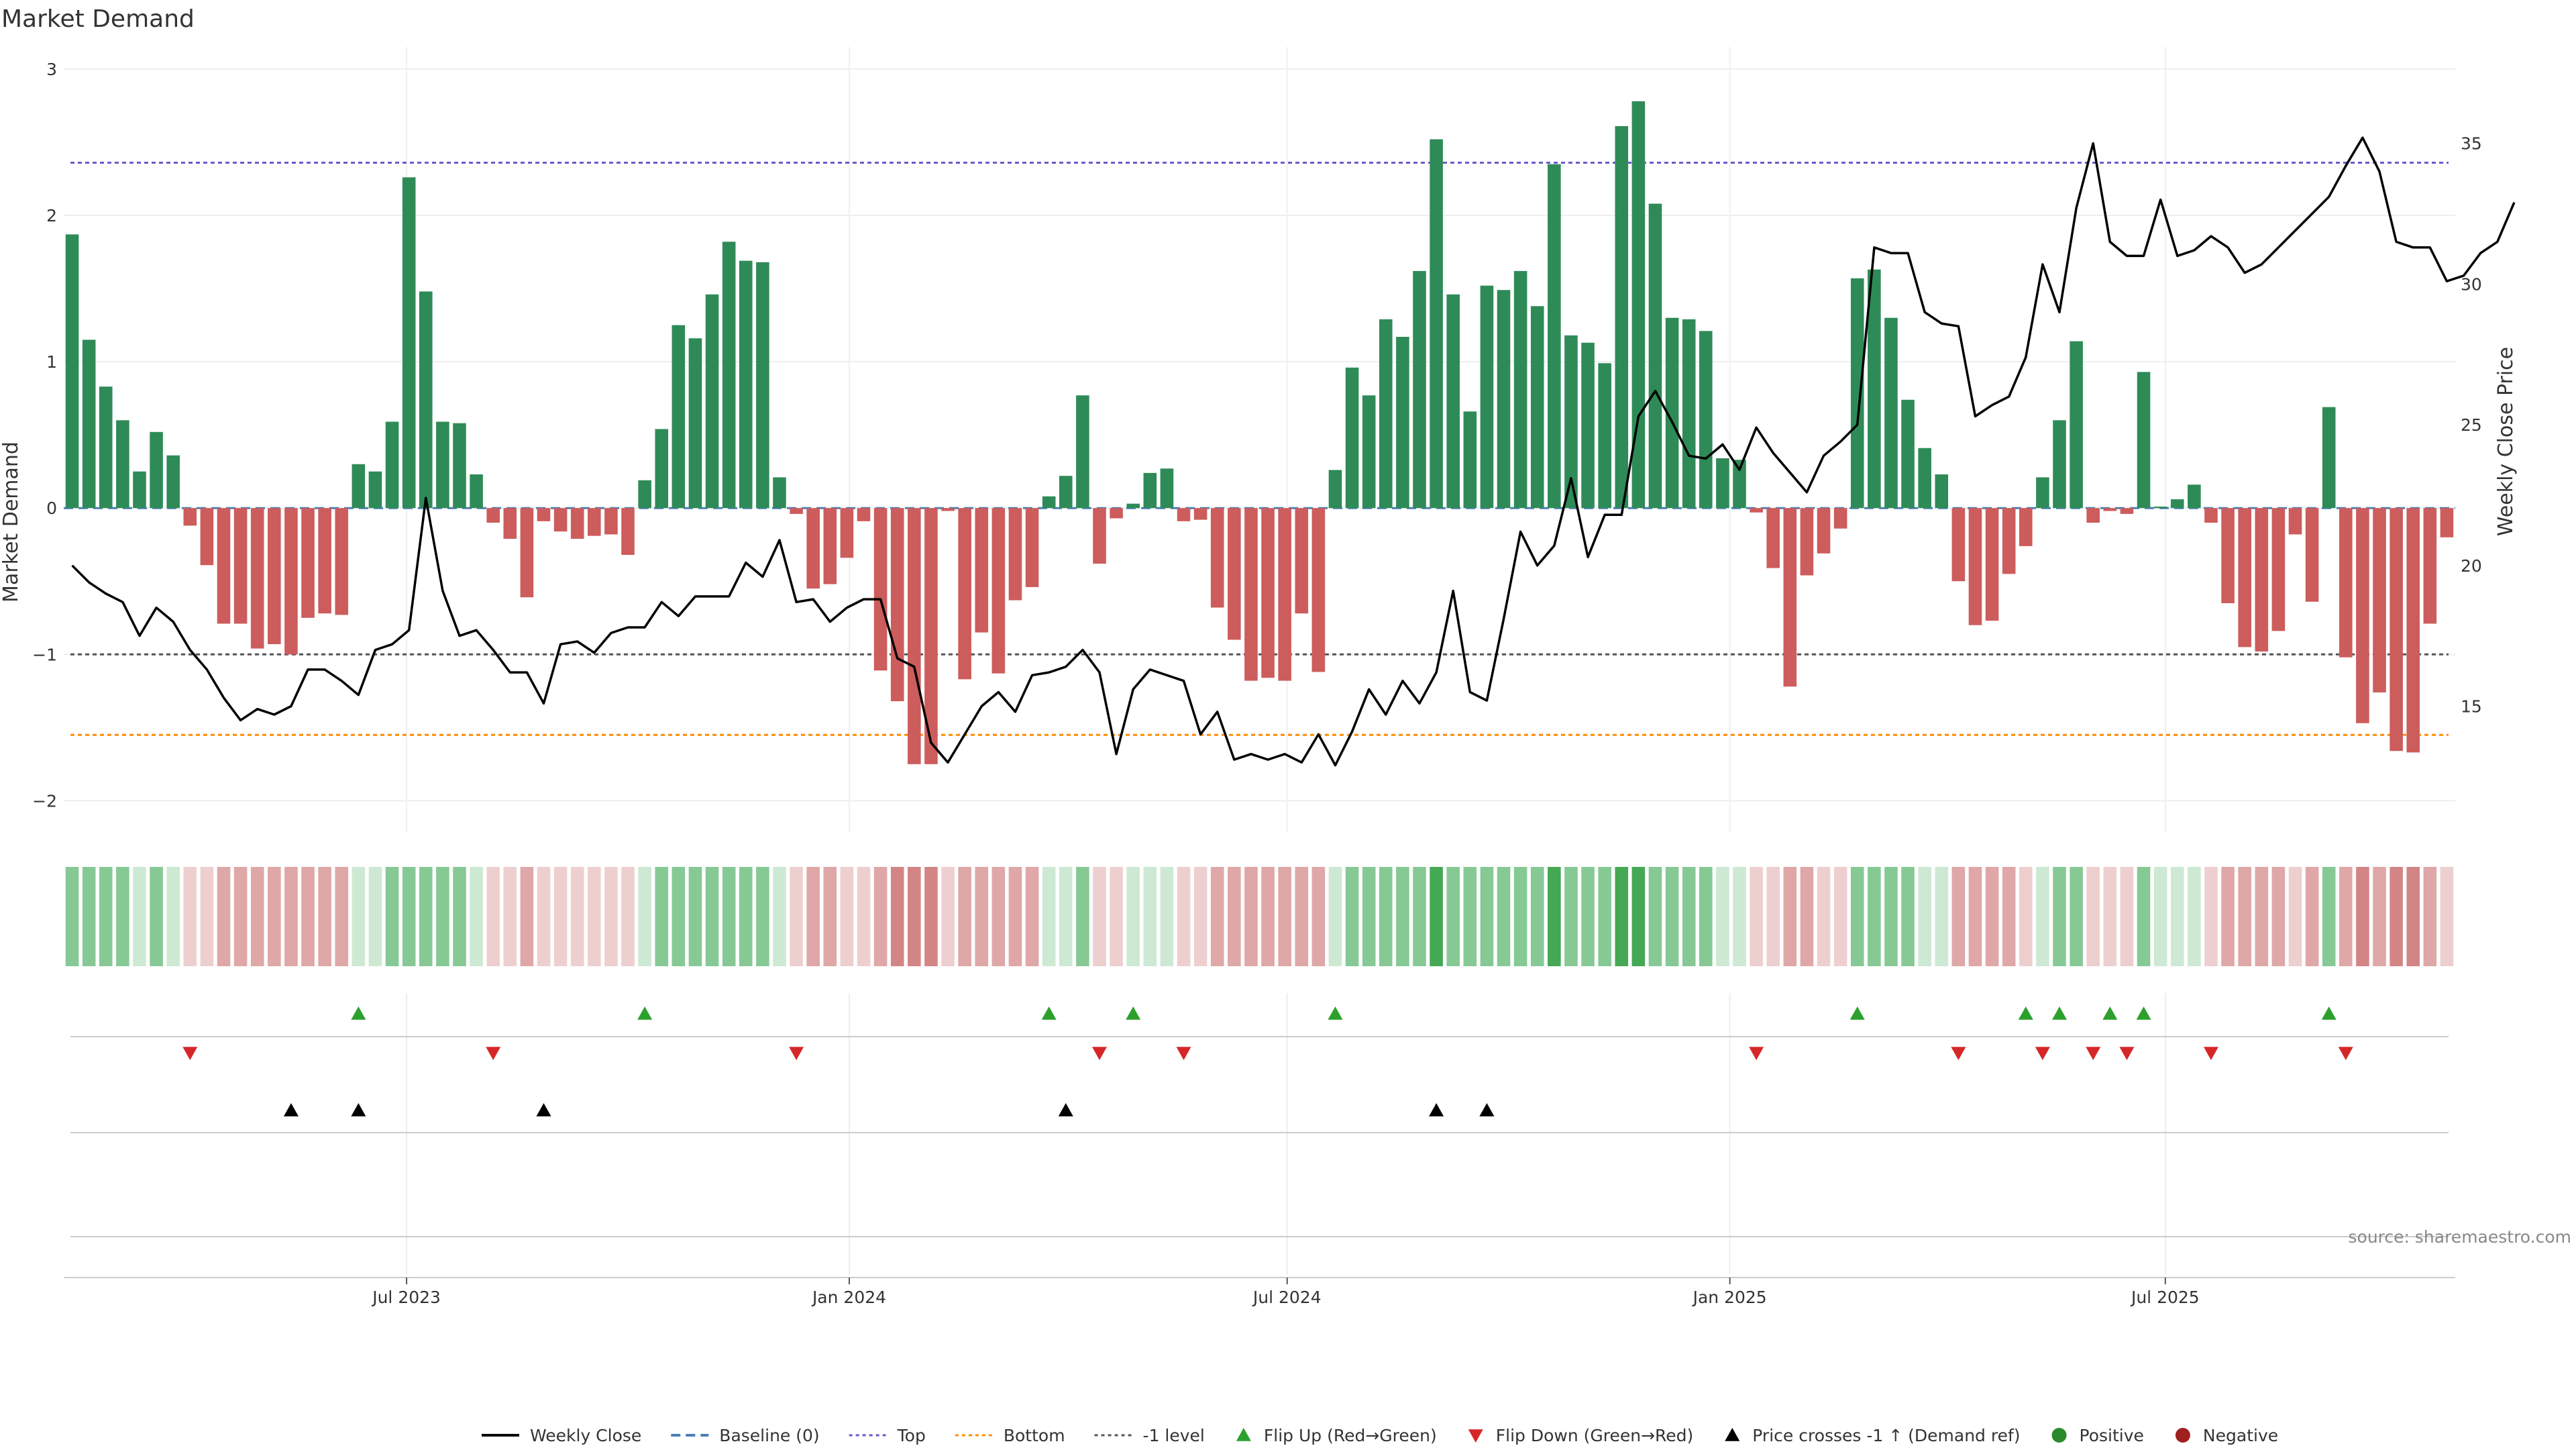  Describe the element at coordinates (2460, 1237) in the screenshot. I see `source-note: source: sharemaestro.com` at that location.